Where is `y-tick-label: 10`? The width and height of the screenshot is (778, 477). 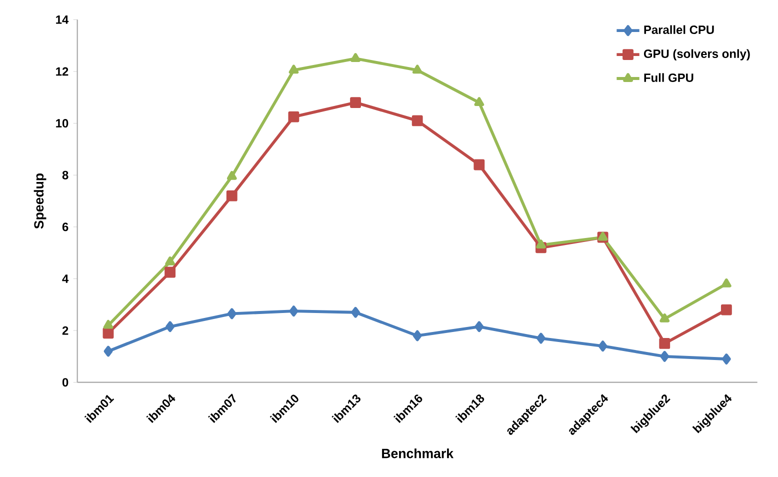 y-tick-label: 10 is located at coordinates (62, 123).